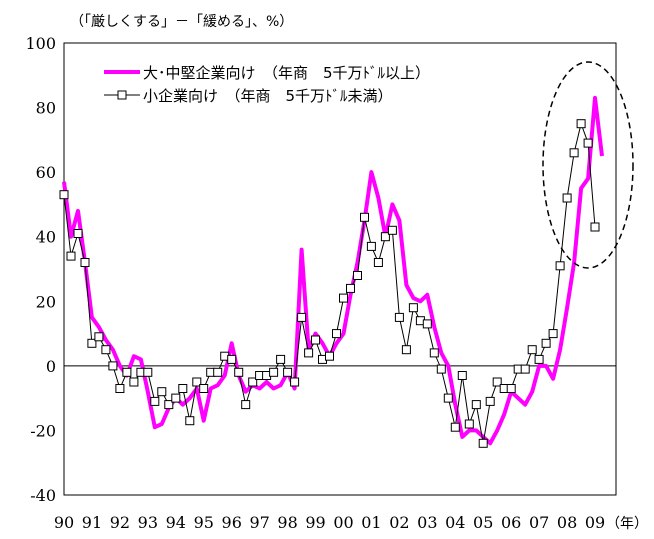  What do you see at coordinates (511, 522) in the screenshot?
I see `x-tick-label: 06` at bounding box center [511, 522].